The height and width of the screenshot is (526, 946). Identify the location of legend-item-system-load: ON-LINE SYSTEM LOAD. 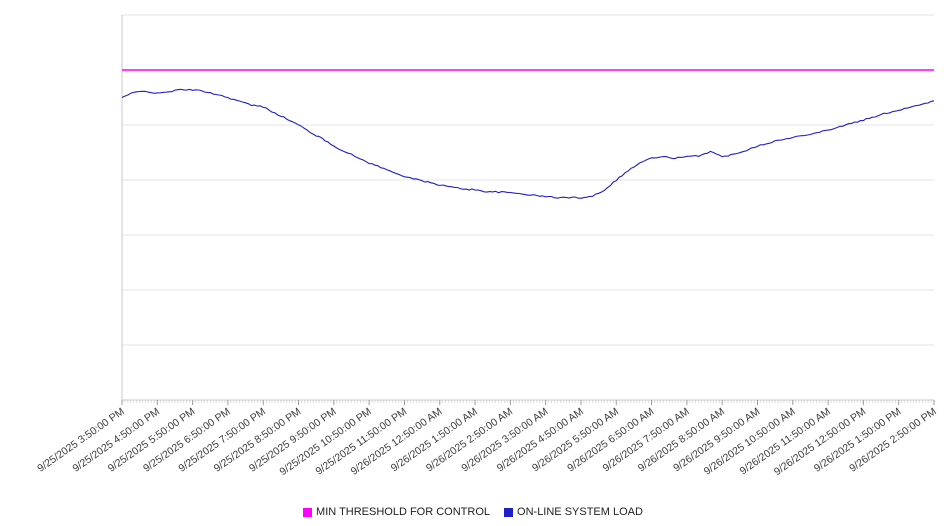
(573, 512).